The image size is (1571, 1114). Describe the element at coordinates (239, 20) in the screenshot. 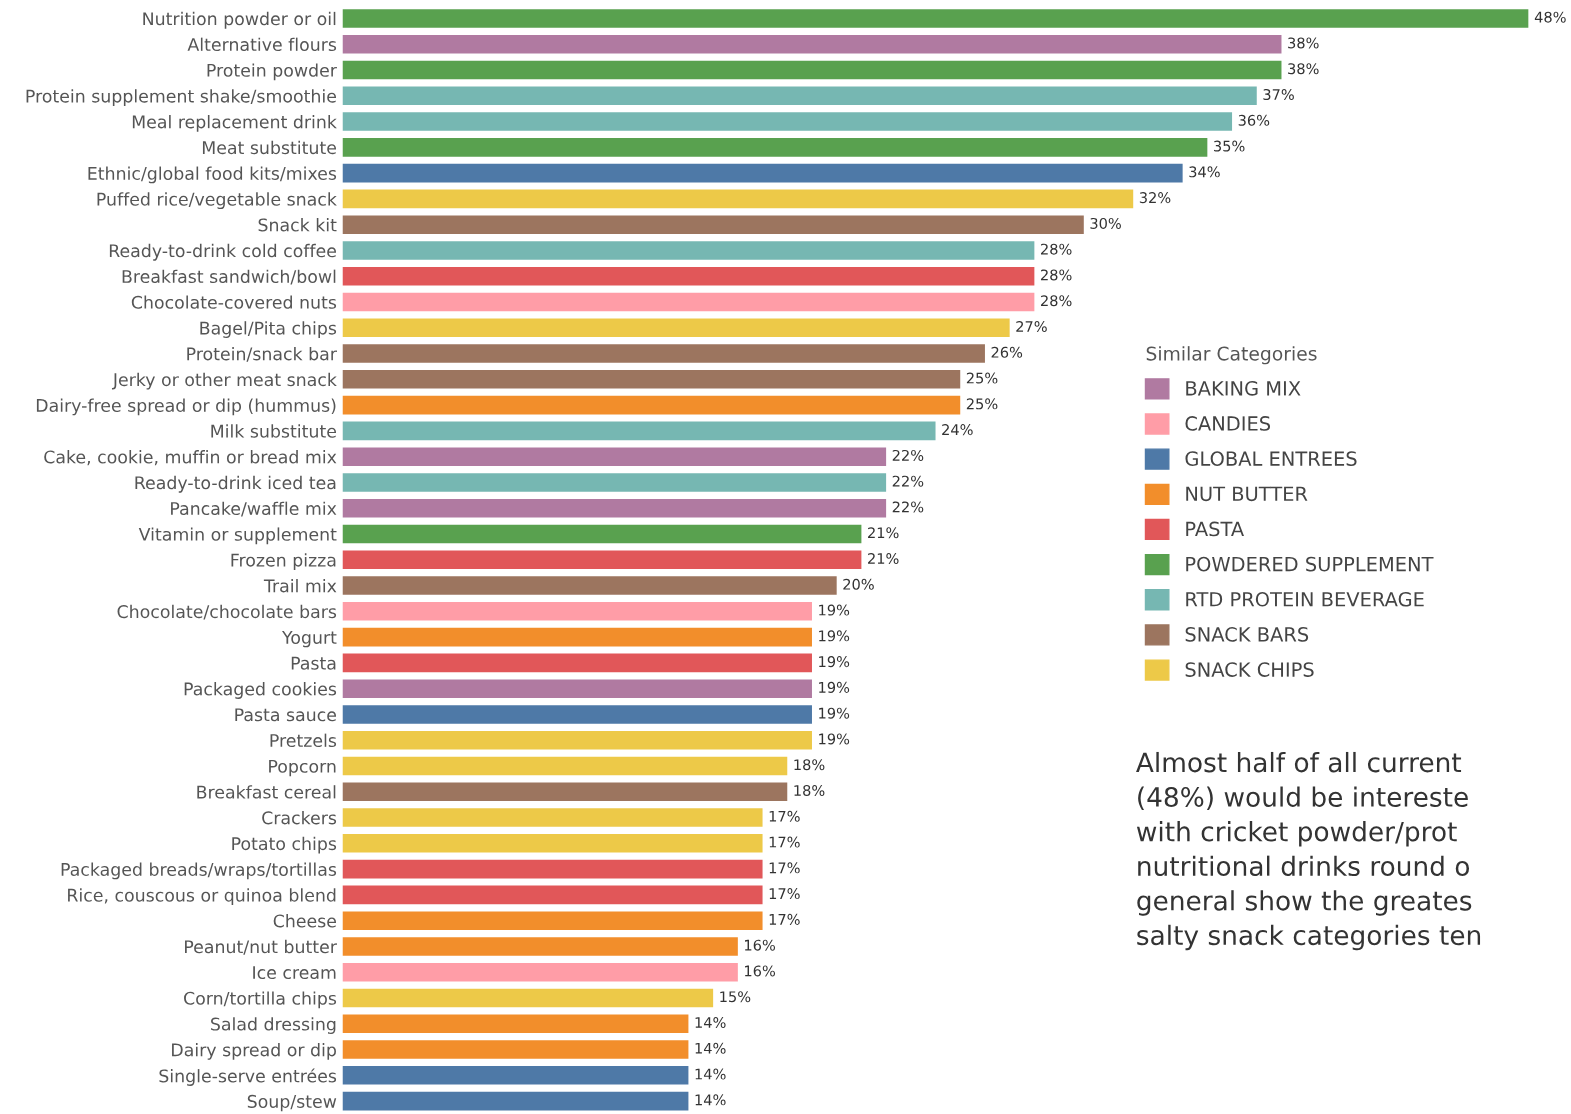

I see `y-tick-label: Nutrition powder or oil` at that location.